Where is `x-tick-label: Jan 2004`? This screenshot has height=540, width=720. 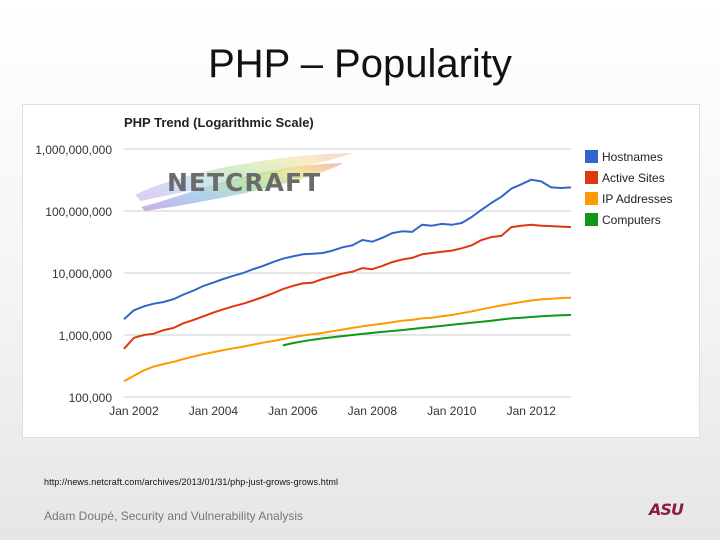
x-tick-label: Jan 2004 is located at coordinates (214, 411).